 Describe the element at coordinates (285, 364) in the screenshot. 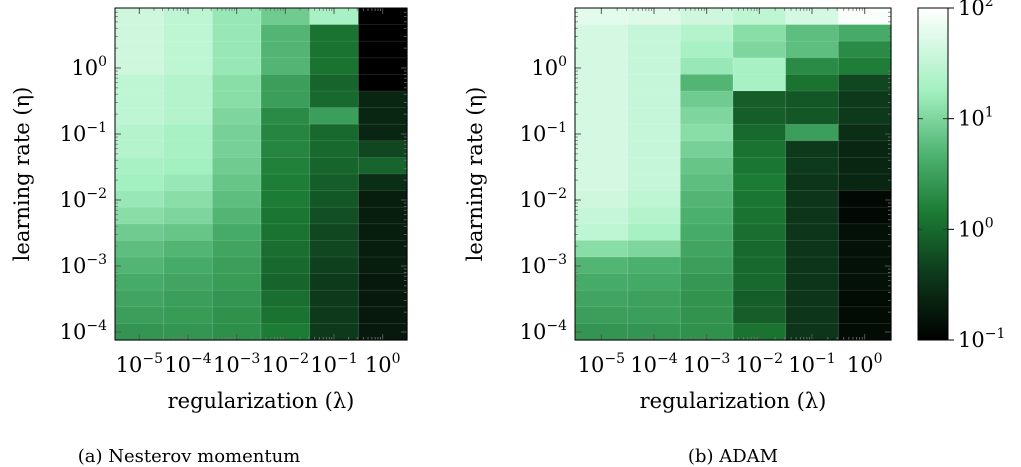

I see `x-tick-label: 10⁻²` at that location.